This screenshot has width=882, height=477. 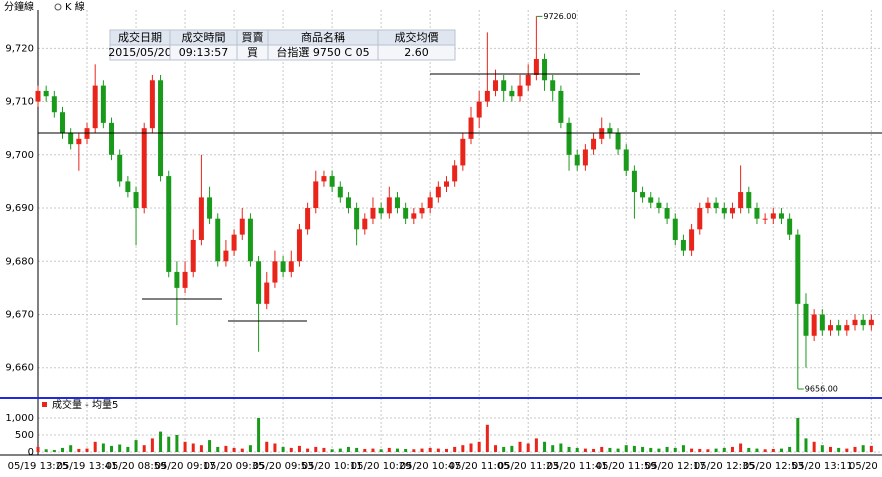 What do you see at coordinates (19, 48) in the screenshot?
I see `y-tick-label: 9,720` at bounding box center [19, 48].